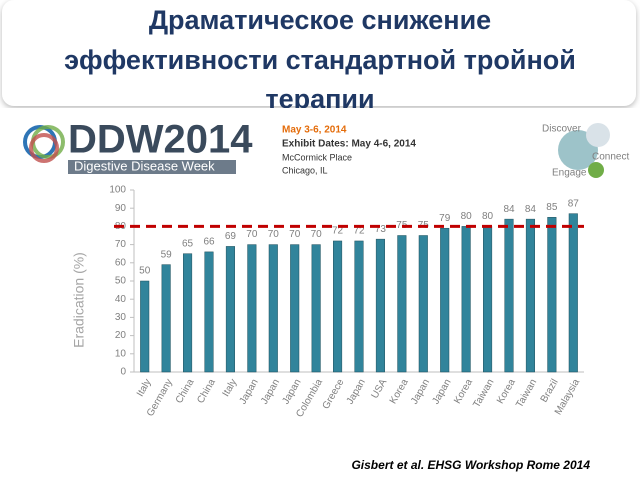  I want to click on y-tick-label: 20, so click(121, 335).